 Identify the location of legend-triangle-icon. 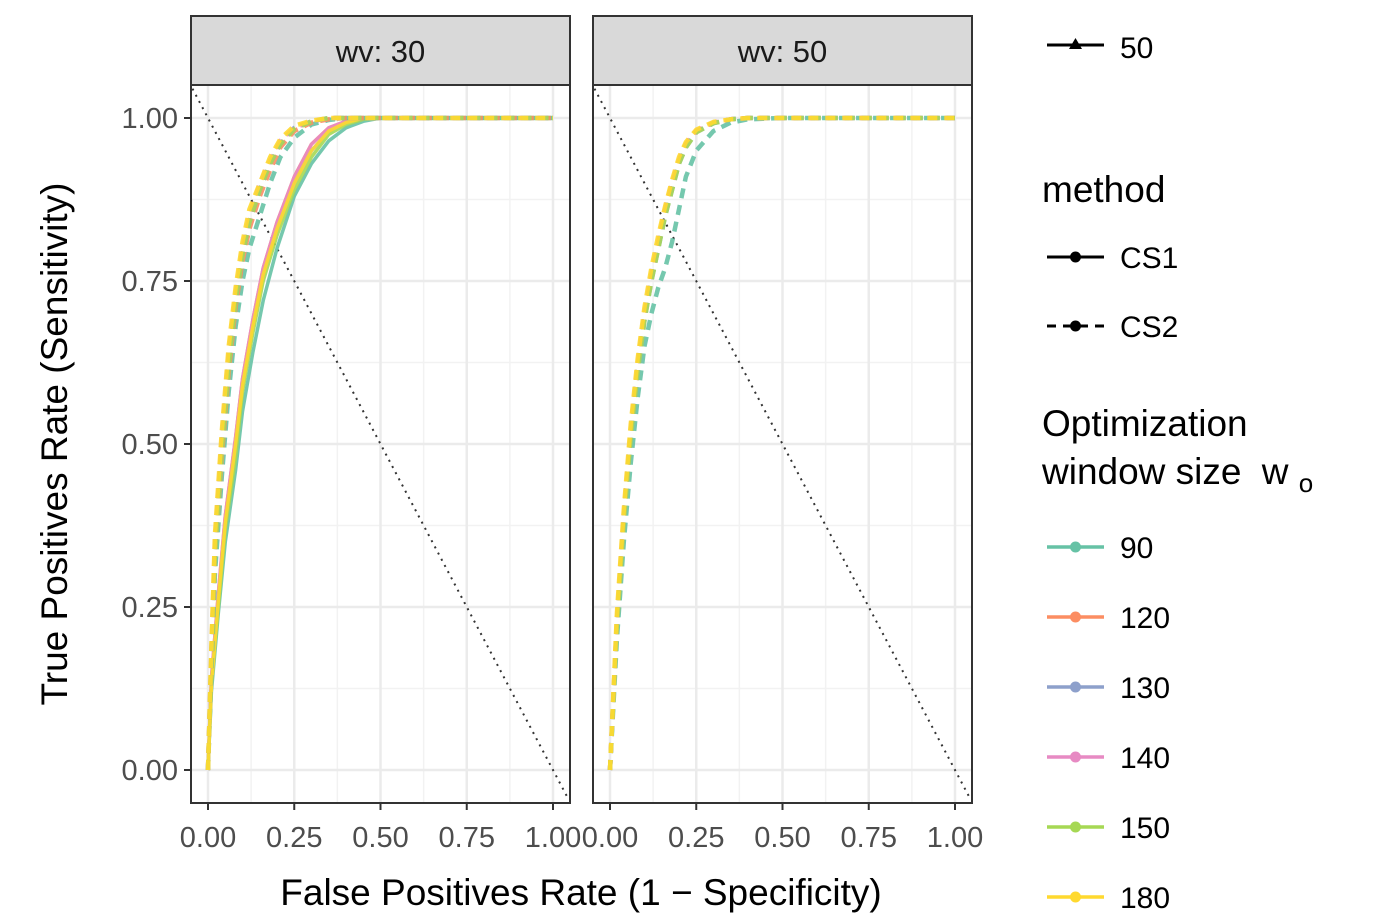
(1075, 43).